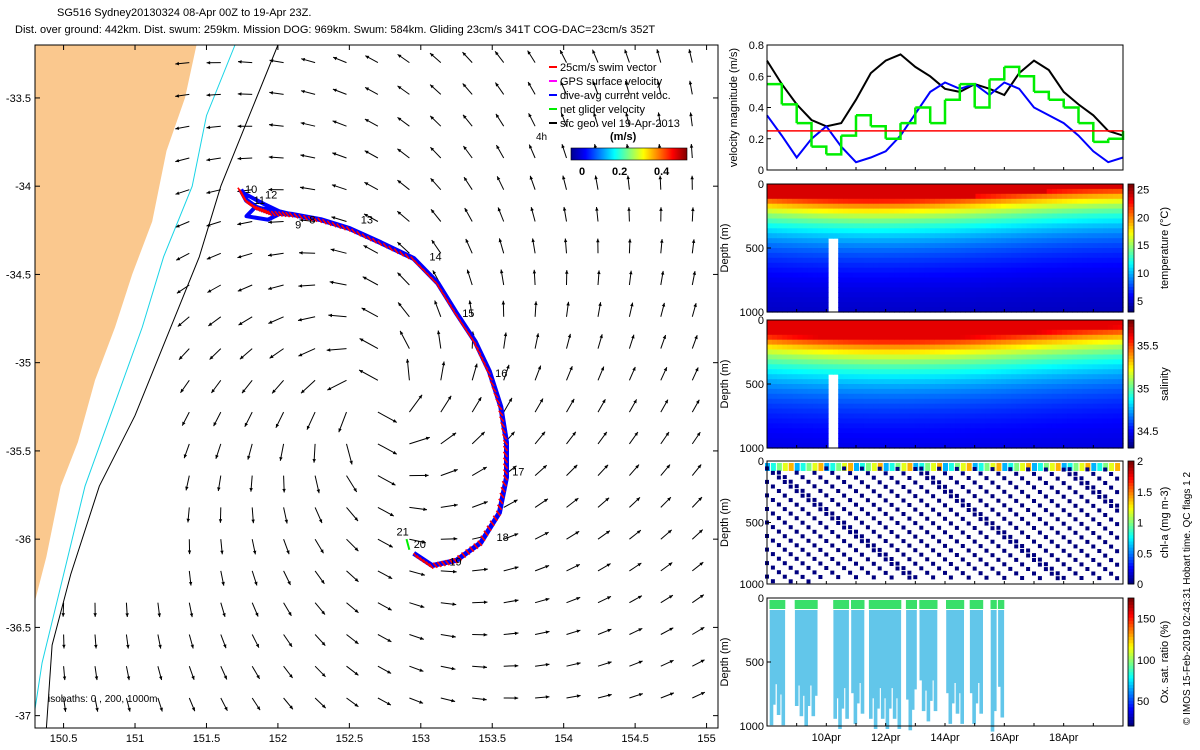 The height and width of the screenshot is (750, 1200). What do you see at coordinates (815, 467) in the screenshot?
I see `chl-surface-point` at bounding box center [815, 467].